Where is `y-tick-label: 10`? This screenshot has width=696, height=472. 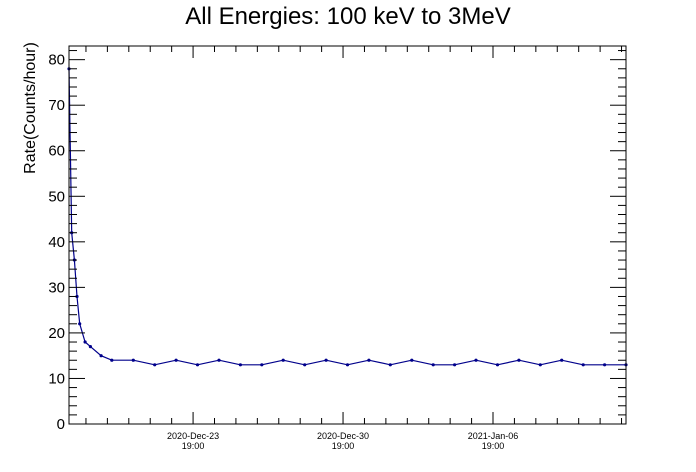
y-tick-label: 10 is located at coordinates (56, 378).